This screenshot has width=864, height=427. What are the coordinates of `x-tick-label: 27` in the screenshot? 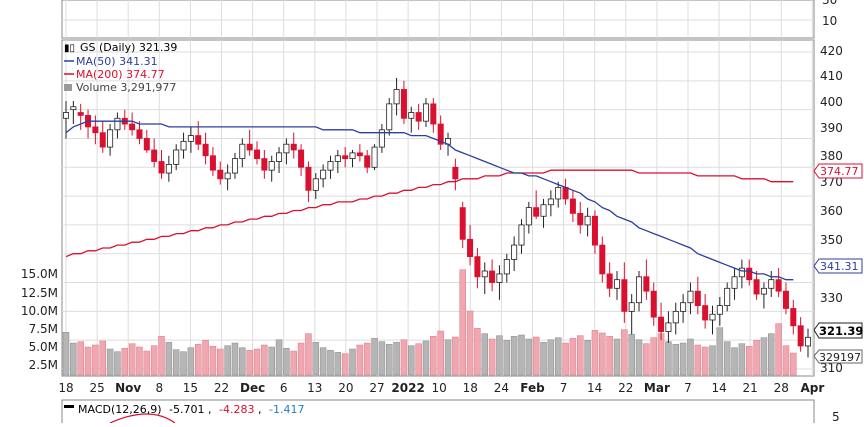 It's located at (376, 388).